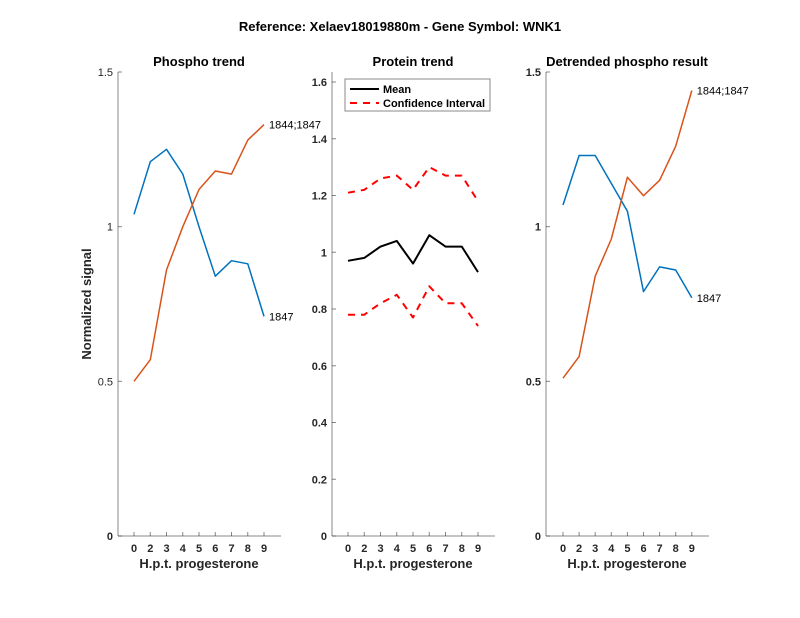  I want to click on legend-box, so click(417, 95).